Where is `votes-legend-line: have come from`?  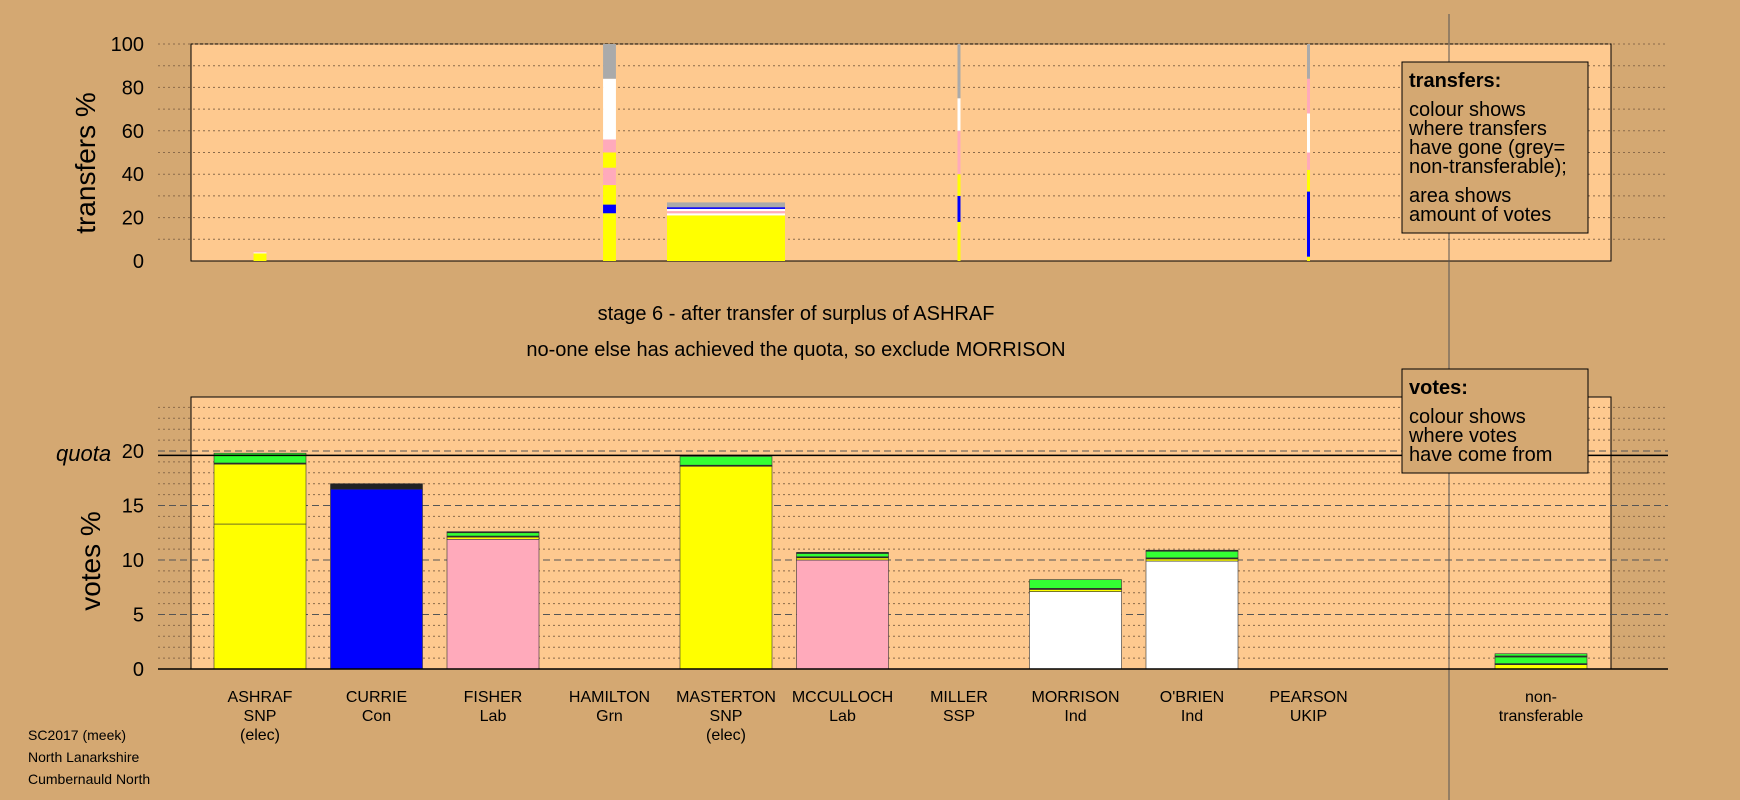 votes-legend-line: have come from is located at coordinates (1480, 455).